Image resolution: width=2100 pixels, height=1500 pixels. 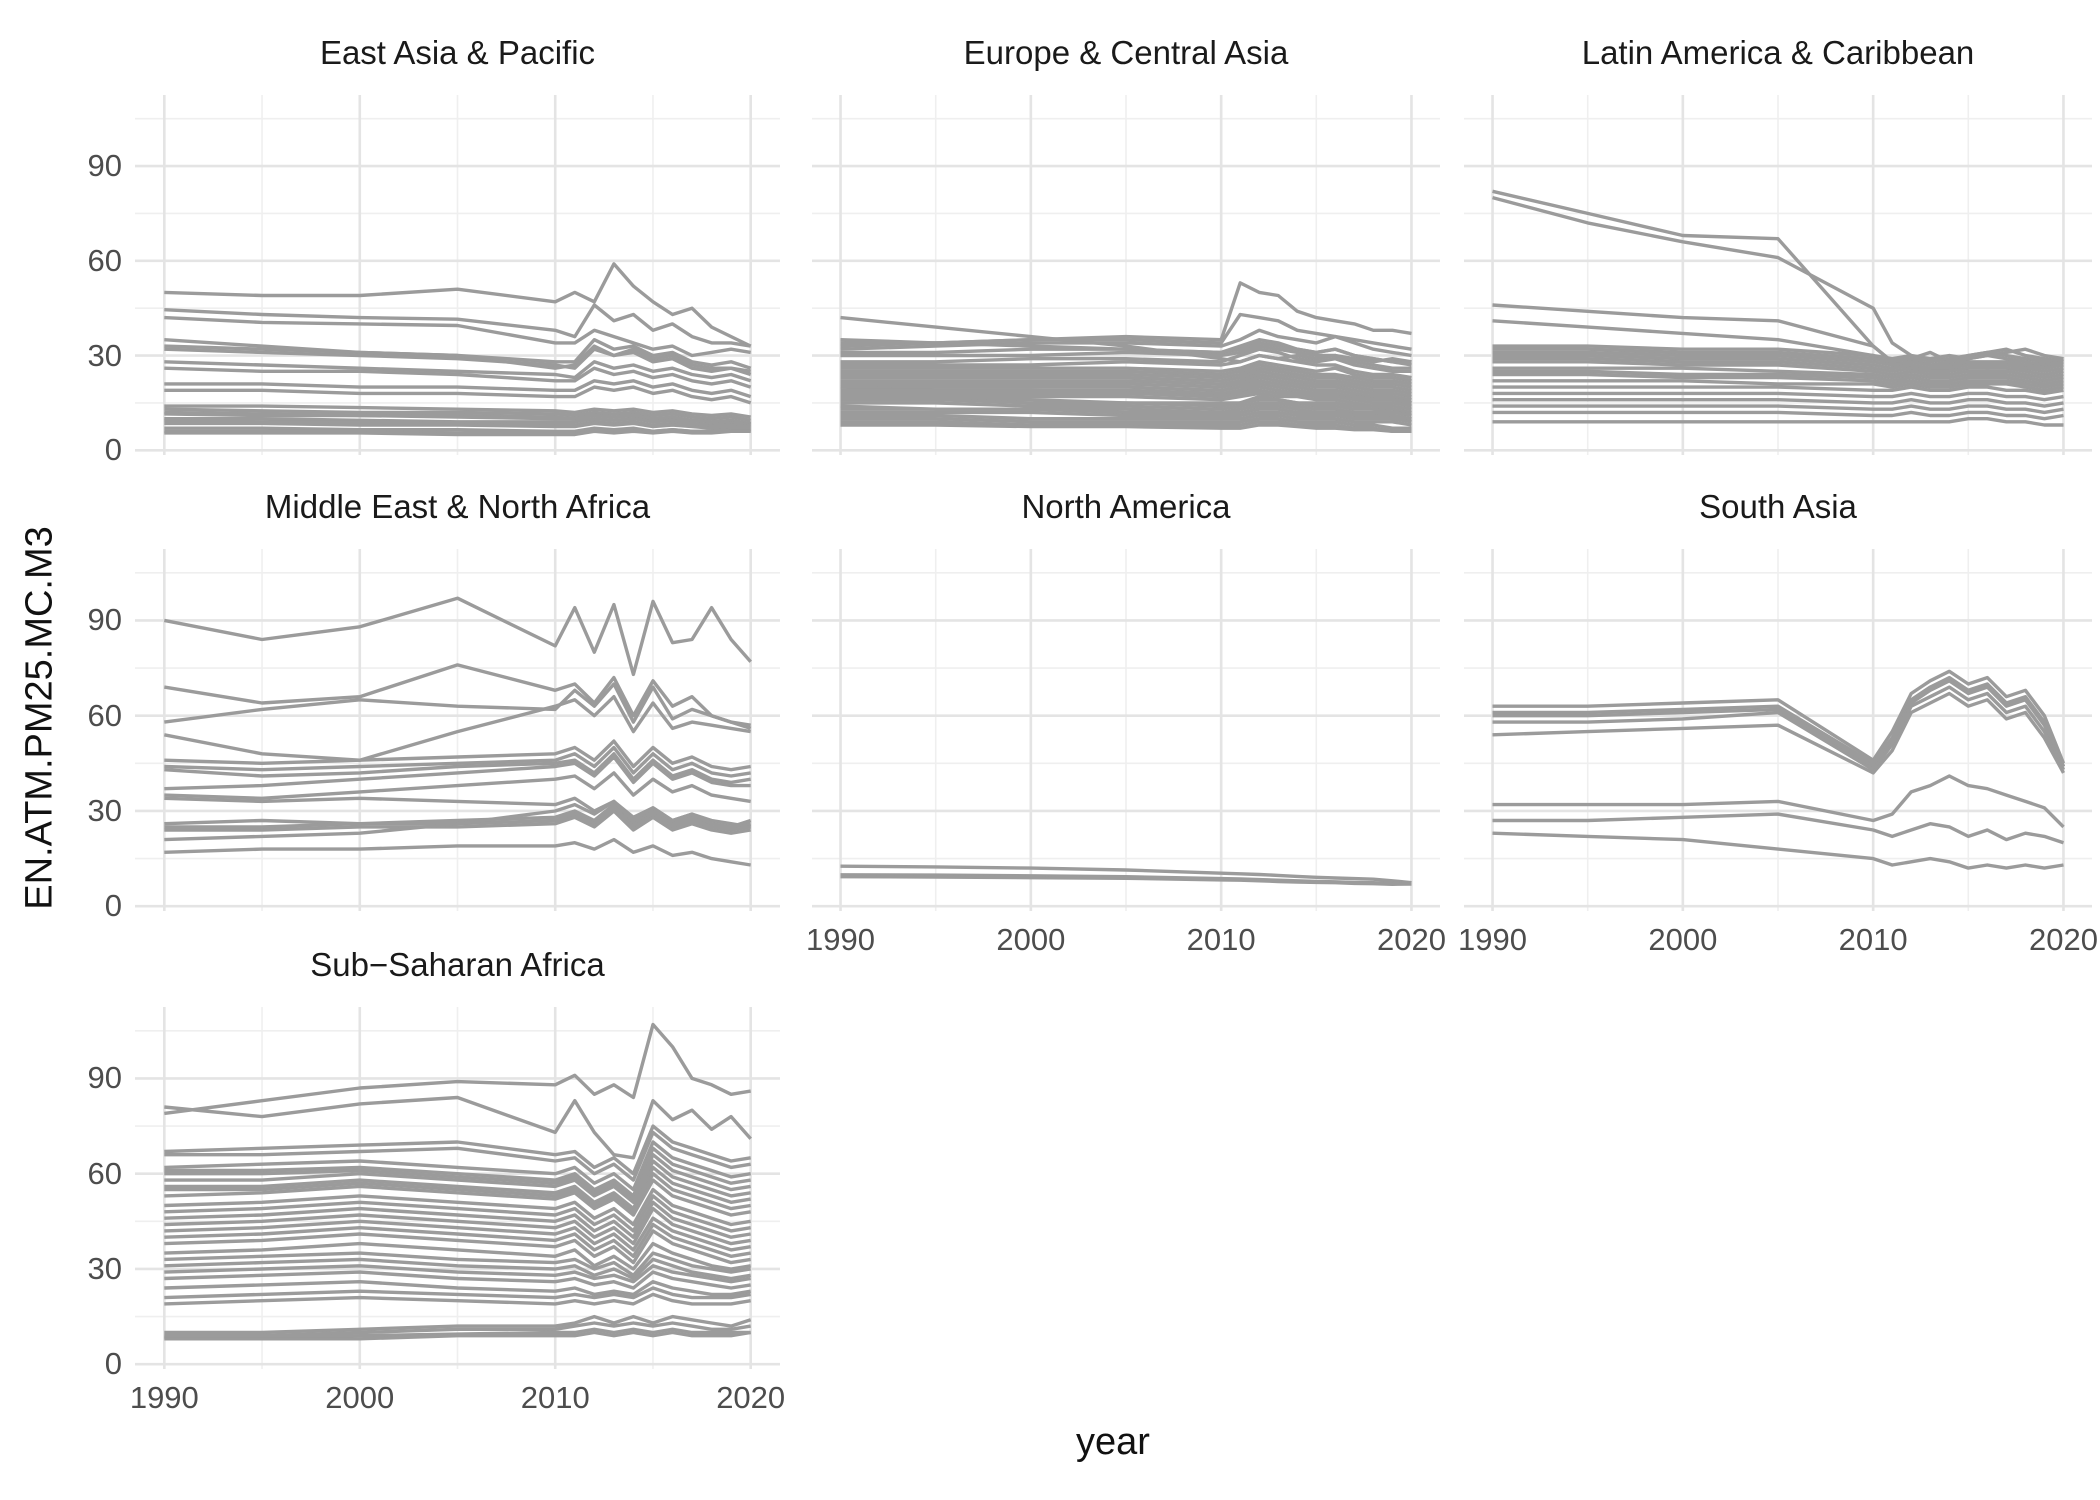 I want to click on x-tick-label: 1990, so click(x=164, y=1397).